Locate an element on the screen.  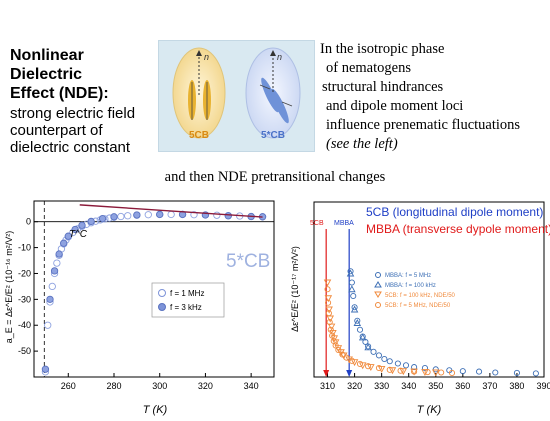
x-tick-label: 340 is located at coordinates (251, 386).